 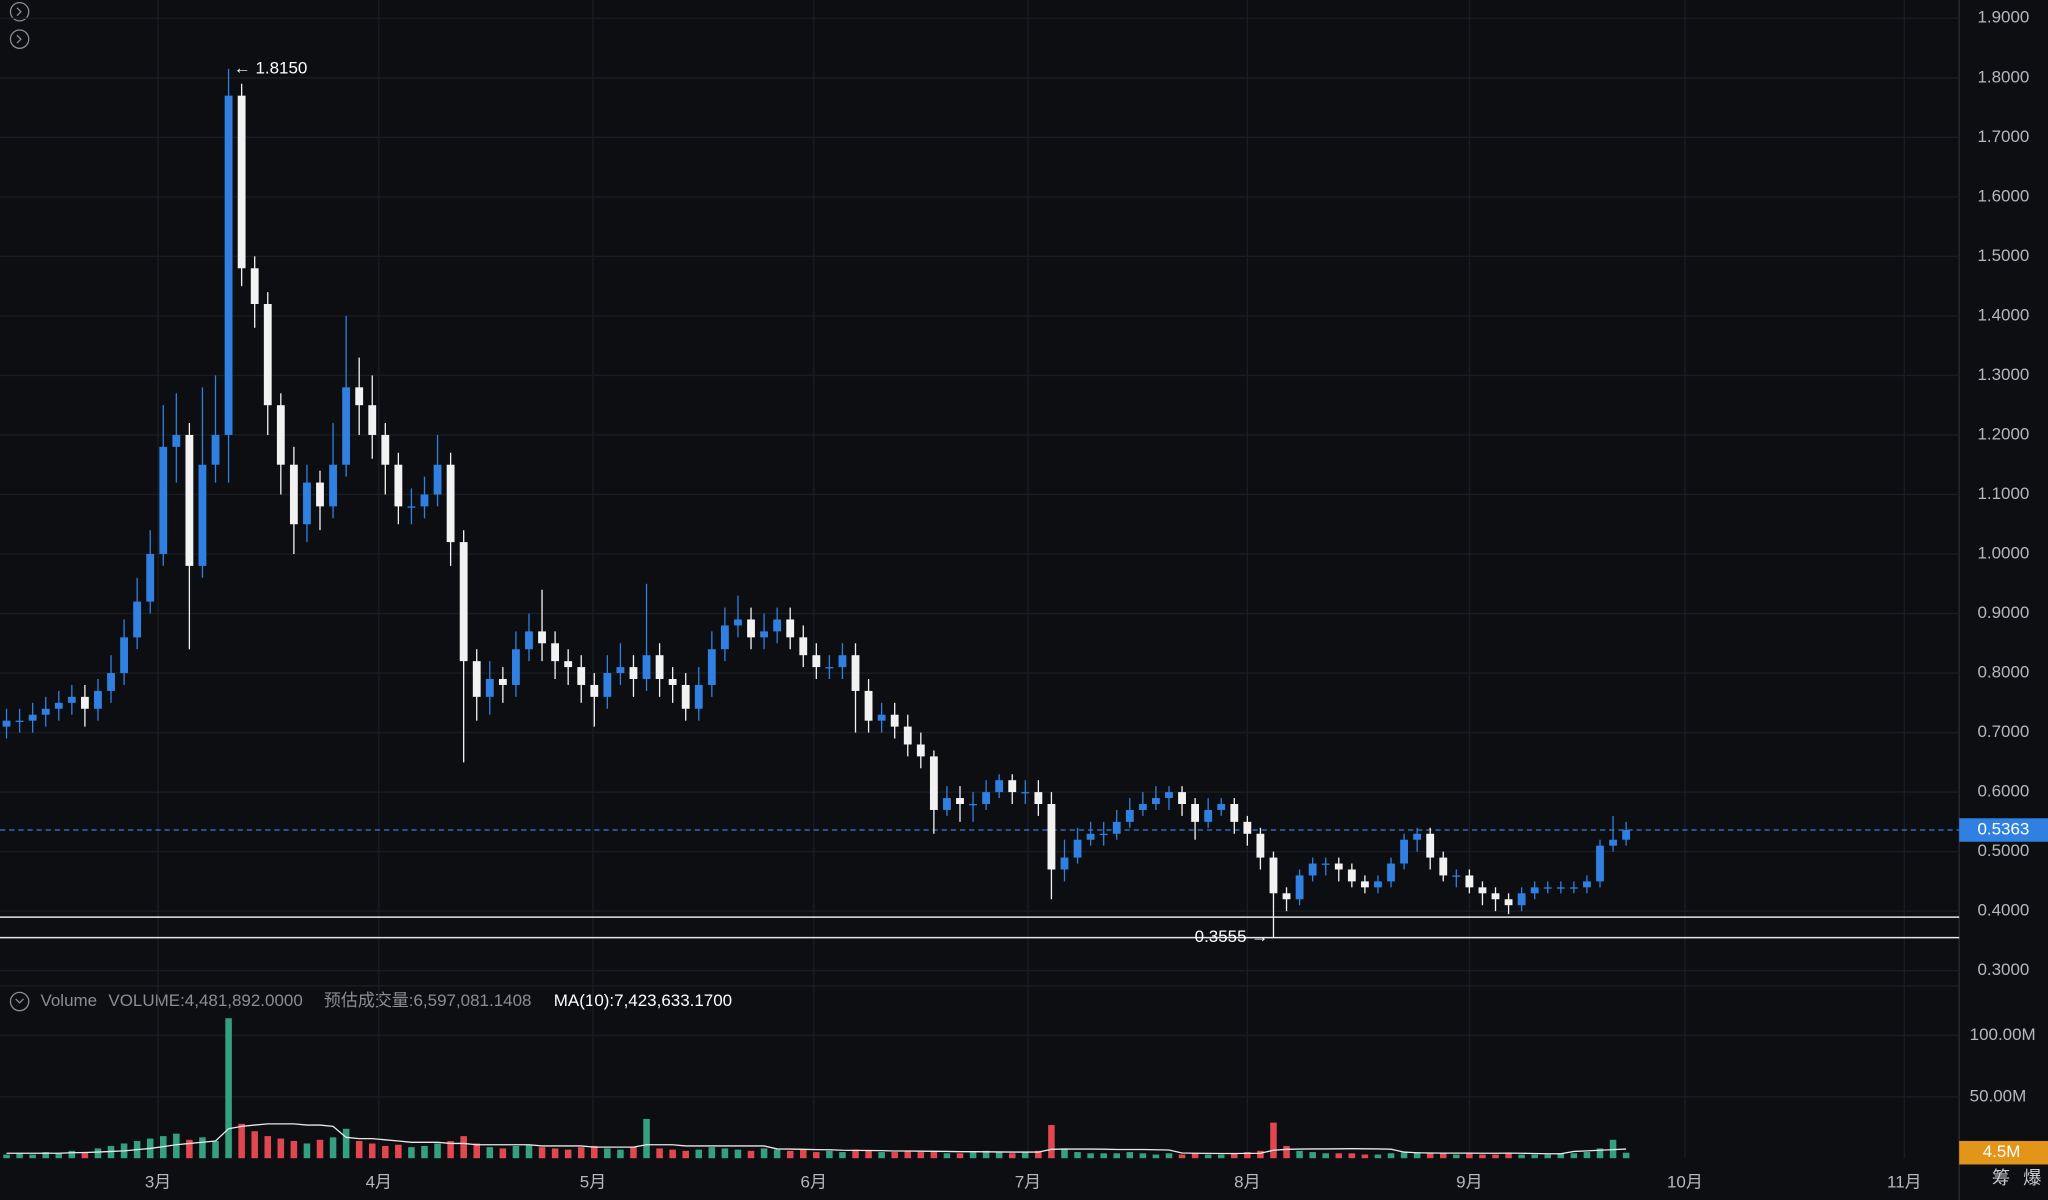 What do you see at coordinates (2003, 433) in the screenshot?
I see `y-tick-label: 1.2000` at bounding box center [2003, 433].